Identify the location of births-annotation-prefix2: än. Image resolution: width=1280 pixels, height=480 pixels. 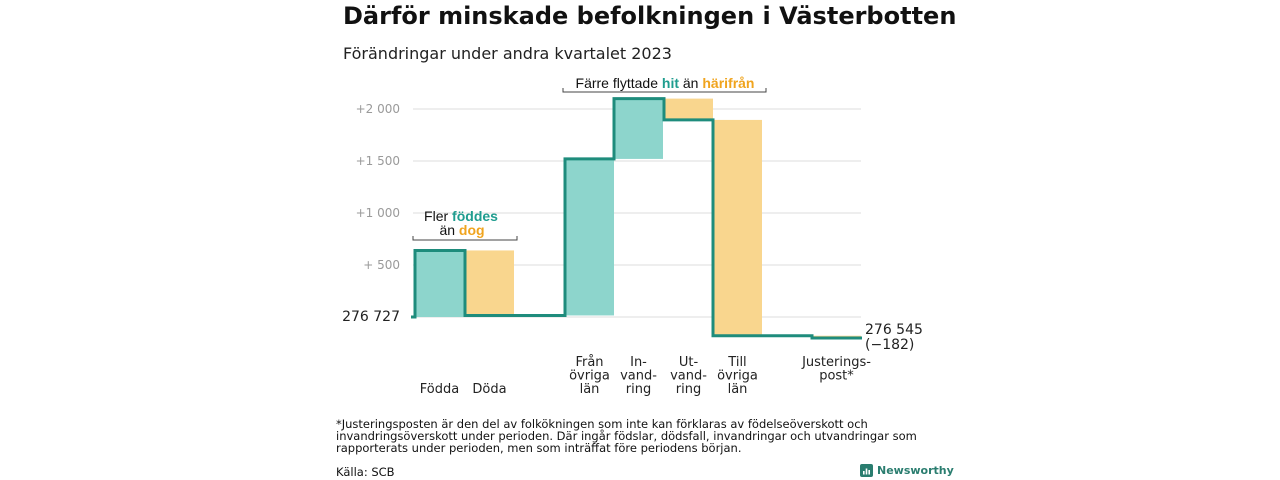
(448, 230).